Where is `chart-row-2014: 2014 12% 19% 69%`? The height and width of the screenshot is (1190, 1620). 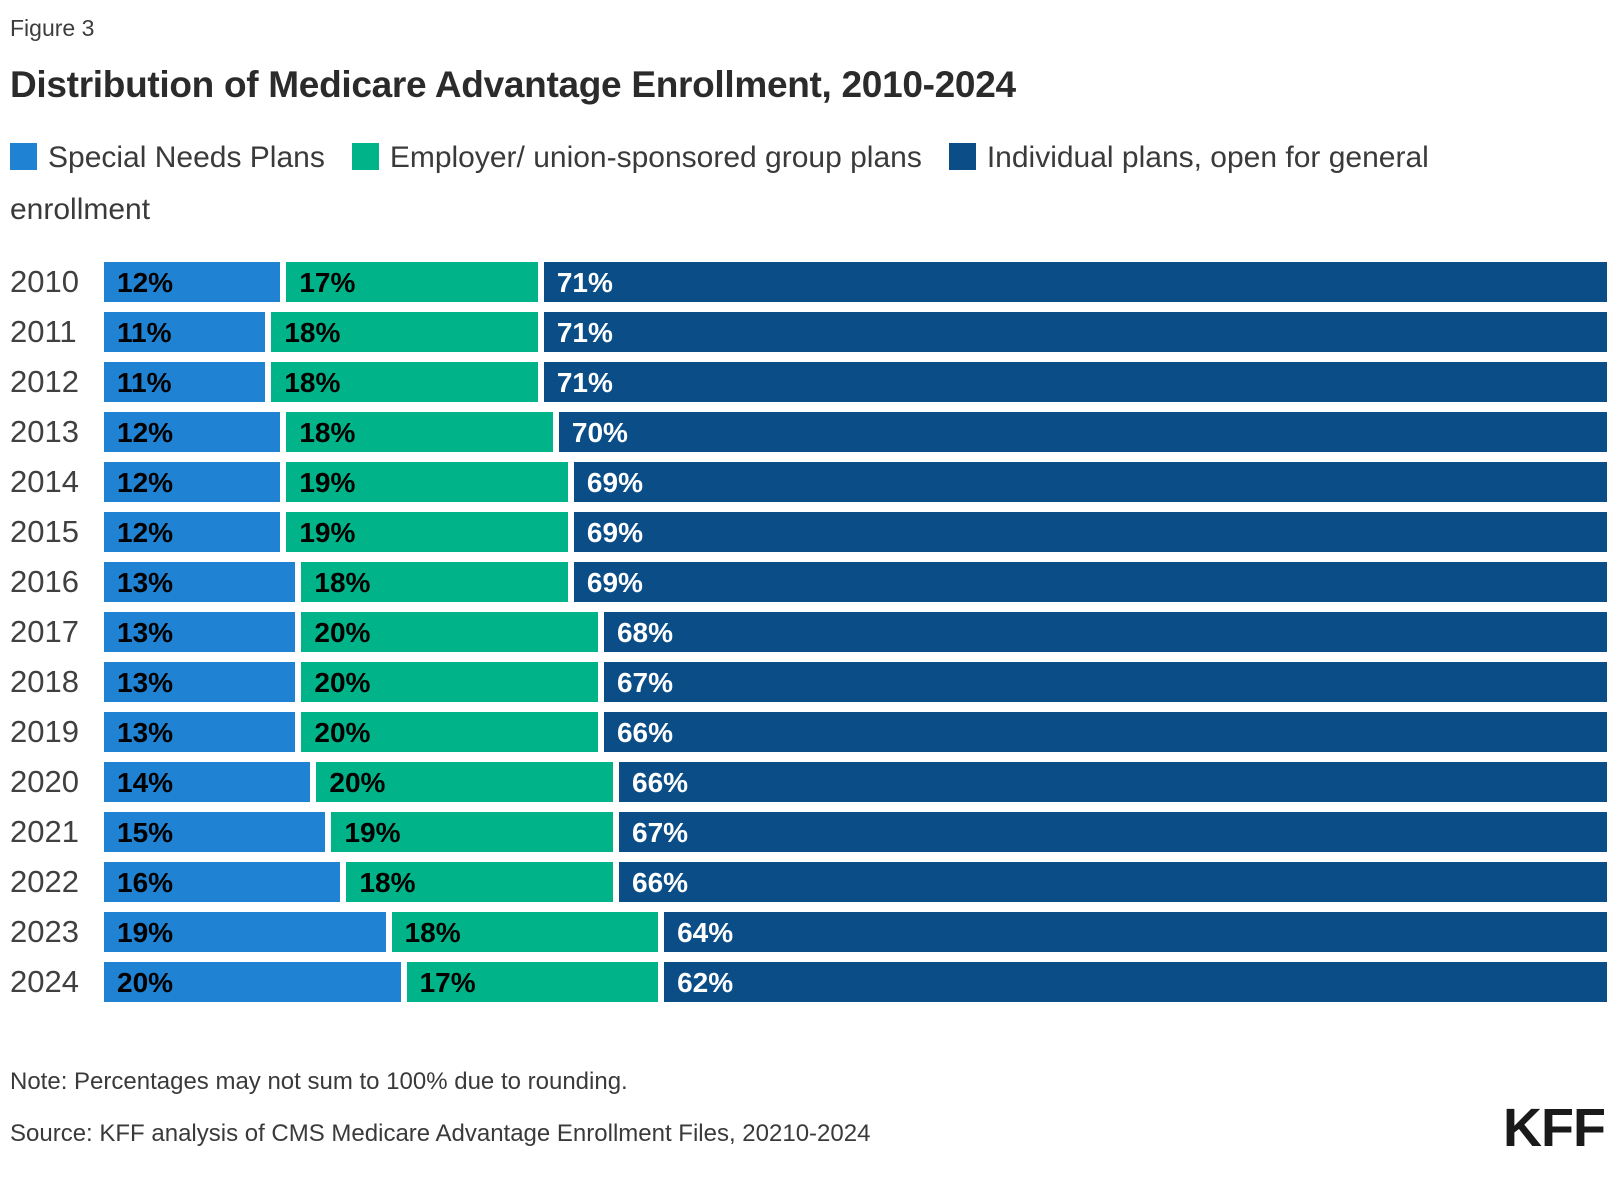
chart-row-2014: 2014 12% 19% 69% is located at coordinates (808, 482).